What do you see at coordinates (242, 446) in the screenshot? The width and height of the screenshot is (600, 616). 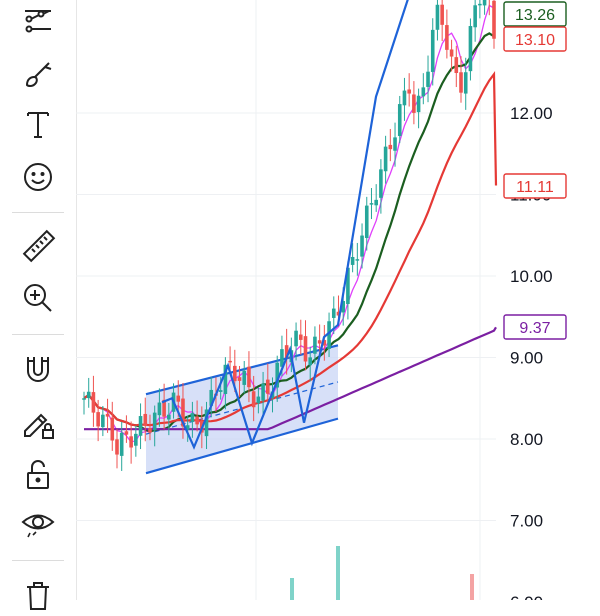 I see `channel-lower-line` at bounding box center [242, 446].